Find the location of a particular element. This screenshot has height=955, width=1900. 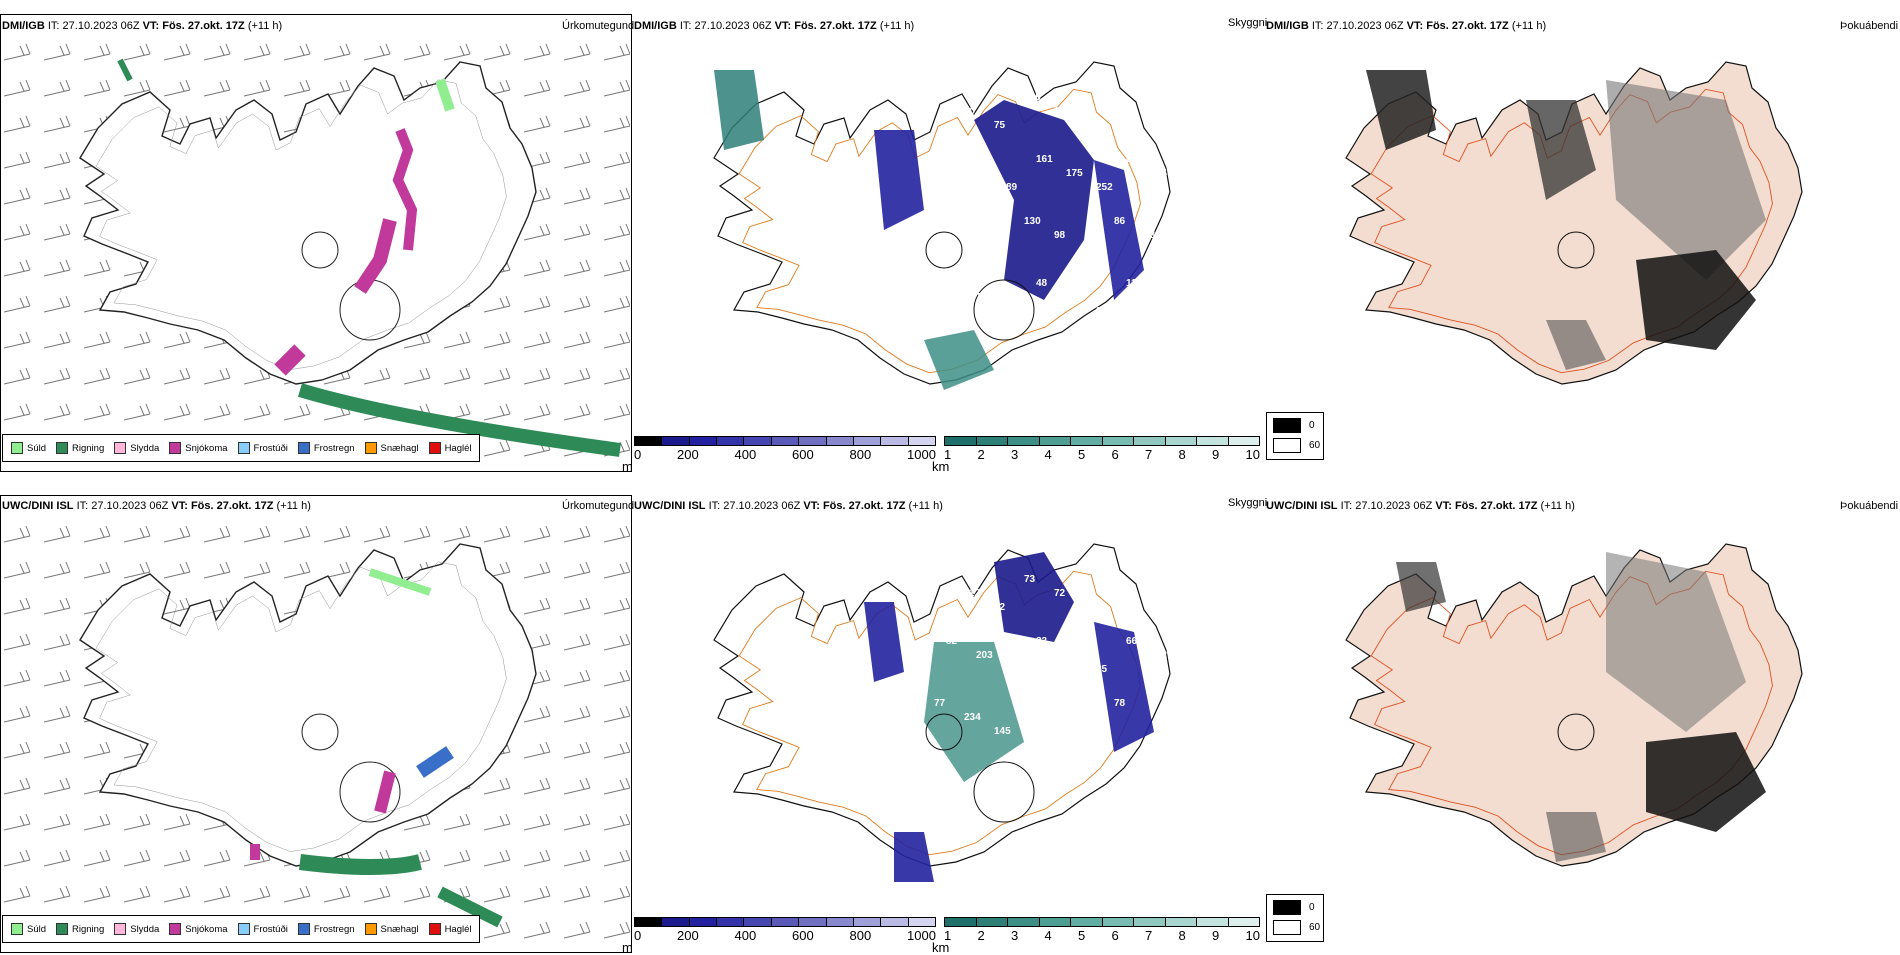

scale-tick-label: 5 is located at coordinates (1082, 935).